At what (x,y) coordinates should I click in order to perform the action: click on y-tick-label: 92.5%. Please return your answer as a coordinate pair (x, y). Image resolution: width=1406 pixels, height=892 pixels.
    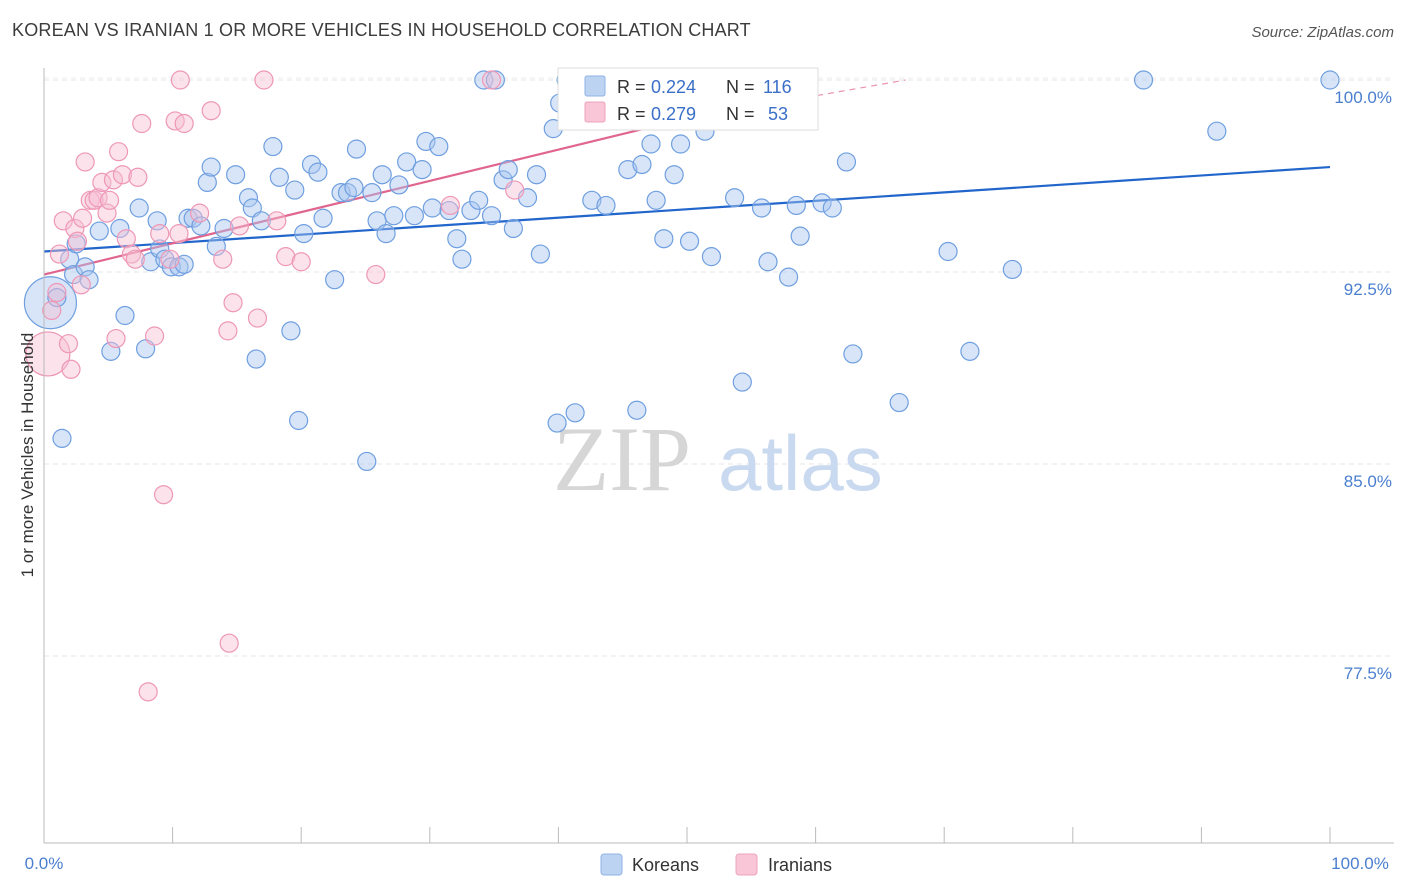
    Looking at the image, I should click on (1368, 289).